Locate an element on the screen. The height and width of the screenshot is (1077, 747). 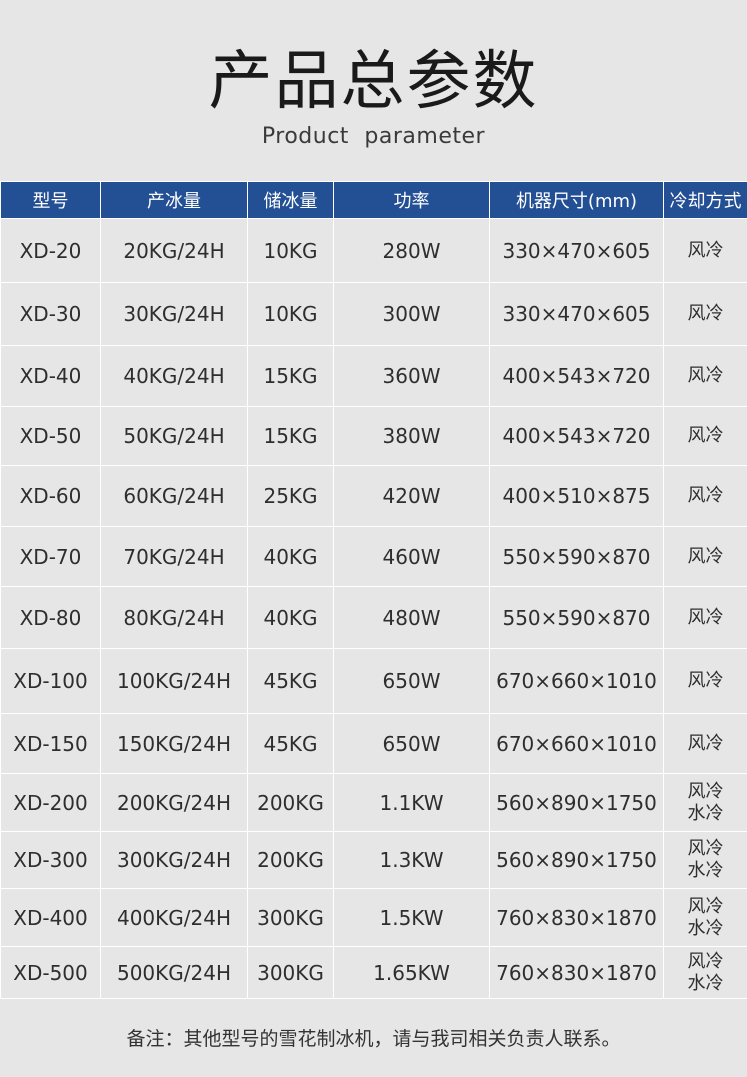
table-row: XD-50 50KG/24H 15KG 380W 400×543×720 风冷 is located at coordinates (373, 436).